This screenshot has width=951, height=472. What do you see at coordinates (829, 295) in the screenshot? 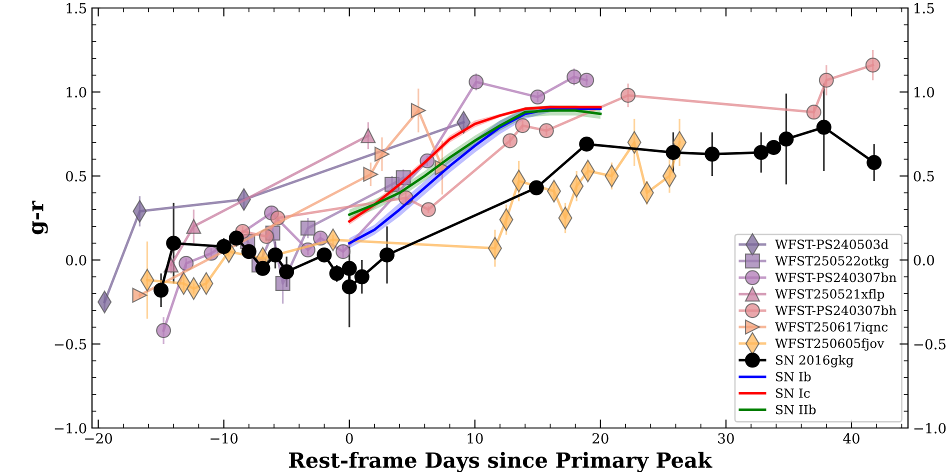
I see `legend-label: WFST250521xflp` at bounding box center [829, 295].